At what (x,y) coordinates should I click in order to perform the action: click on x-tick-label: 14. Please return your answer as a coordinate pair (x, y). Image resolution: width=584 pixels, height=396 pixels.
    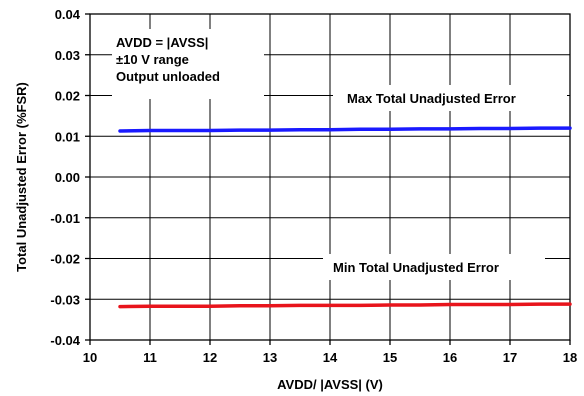
    Looking at the image, I should click on (330, 357).